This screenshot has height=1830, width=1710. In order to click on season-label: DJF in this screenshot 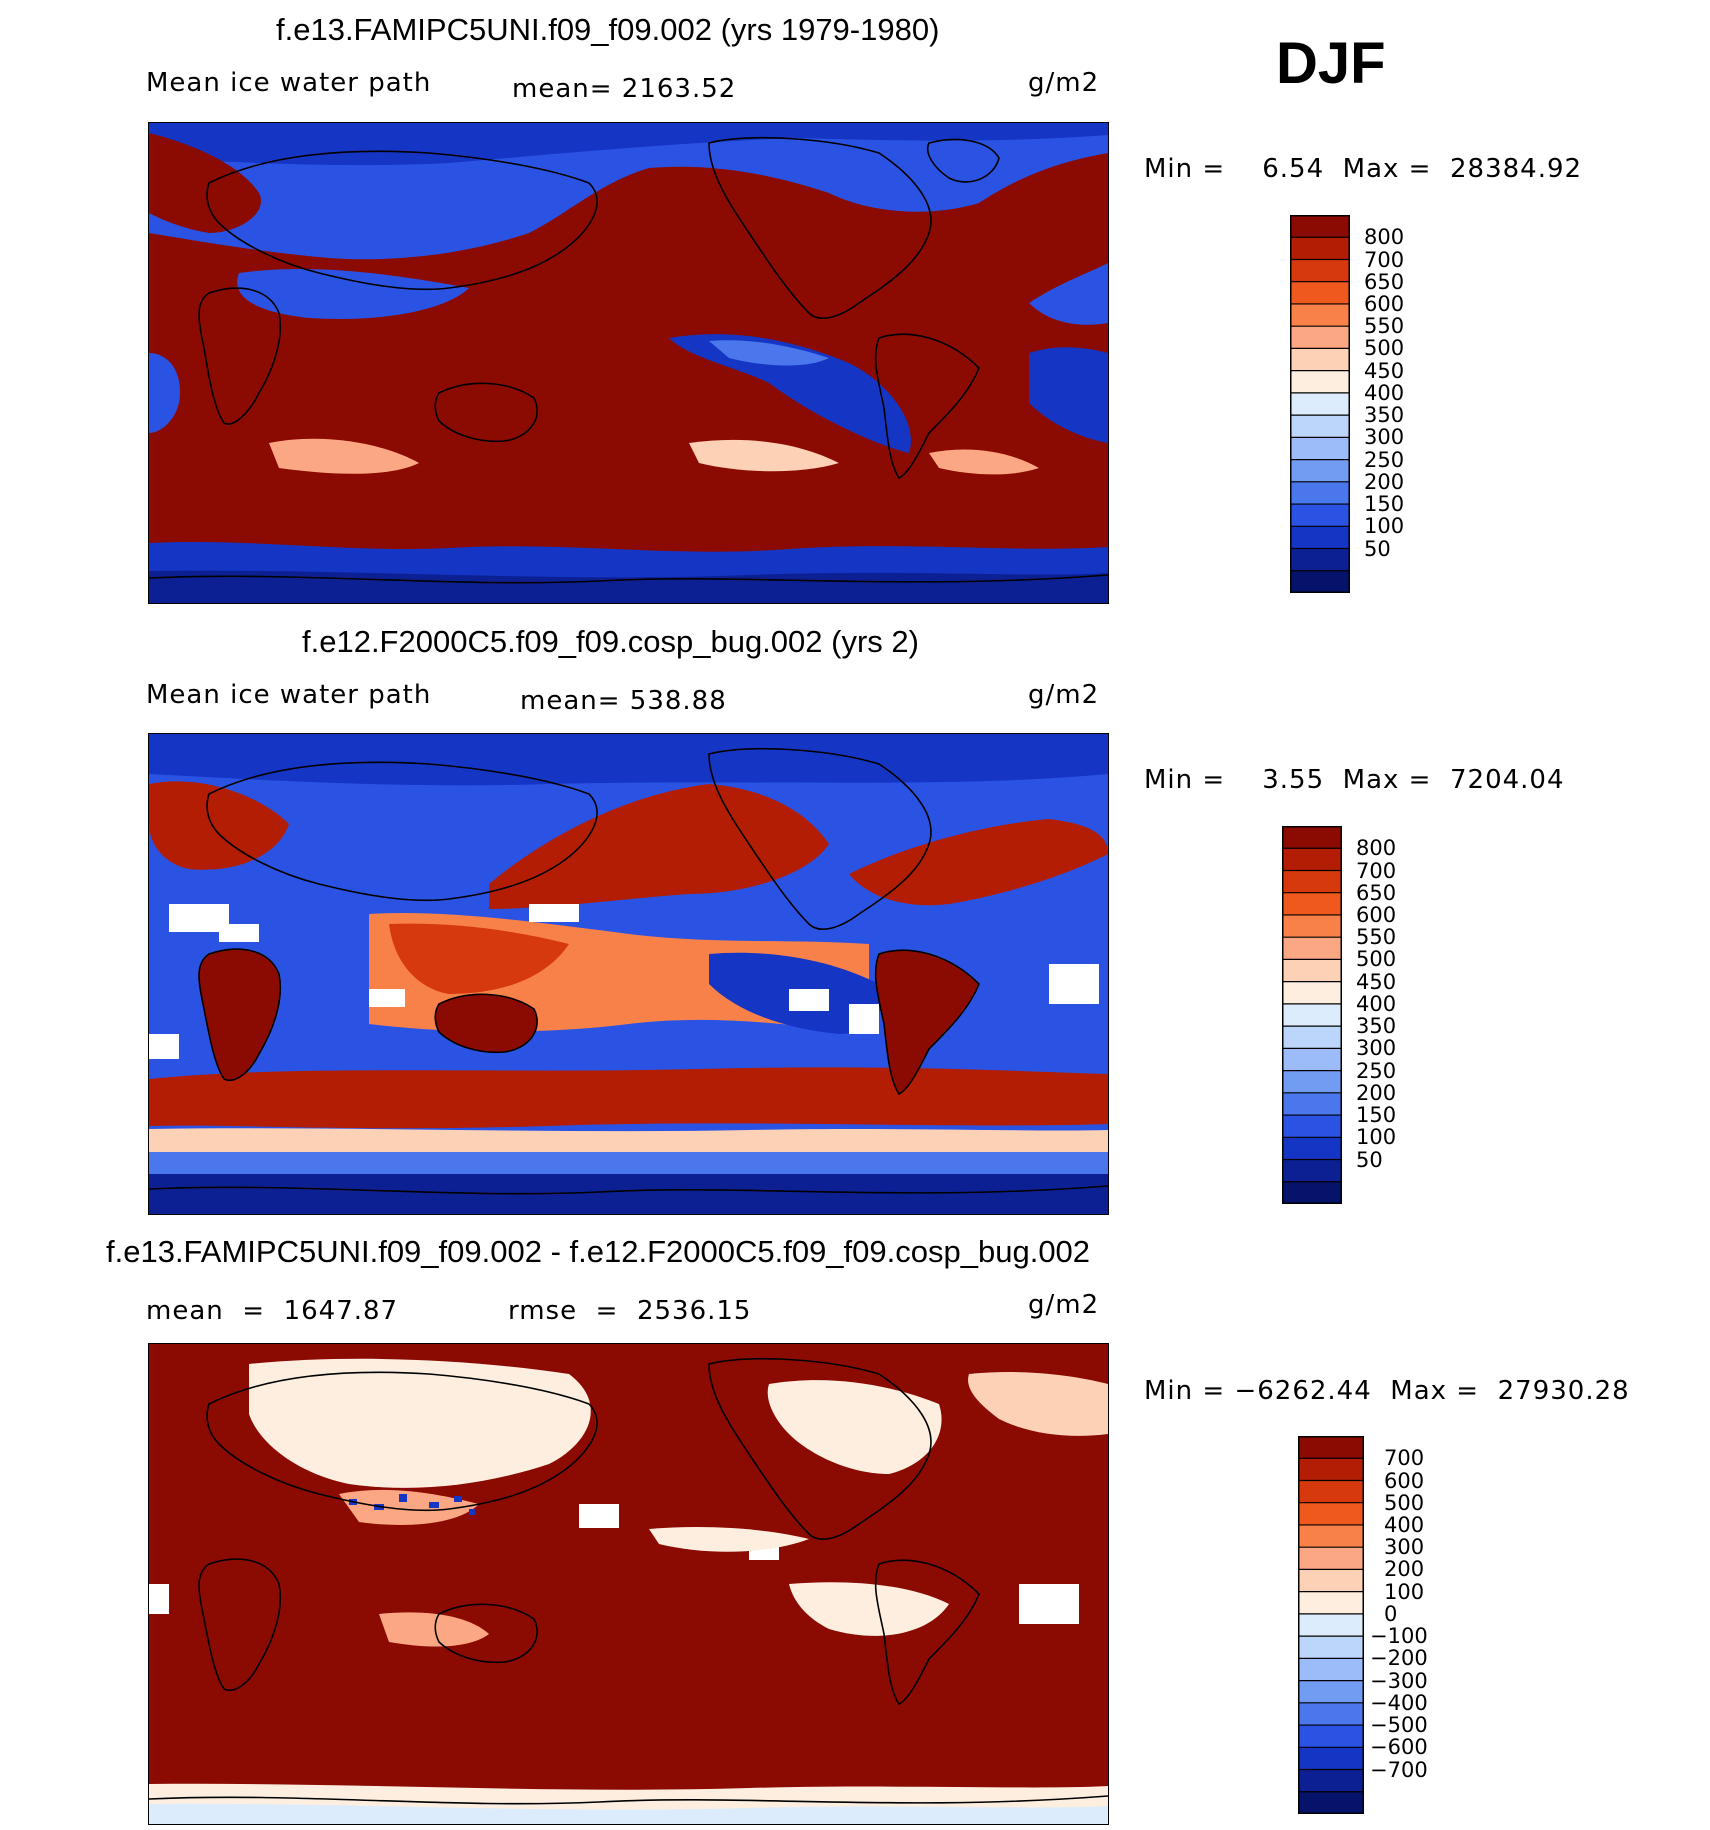, I will do `click(1331, 63)`.